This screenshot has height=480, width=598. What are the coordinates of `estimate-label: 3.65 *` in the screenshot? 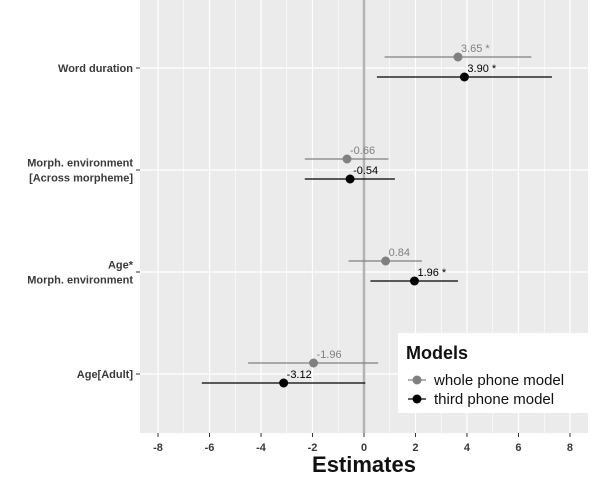 It's located at (475, 49).